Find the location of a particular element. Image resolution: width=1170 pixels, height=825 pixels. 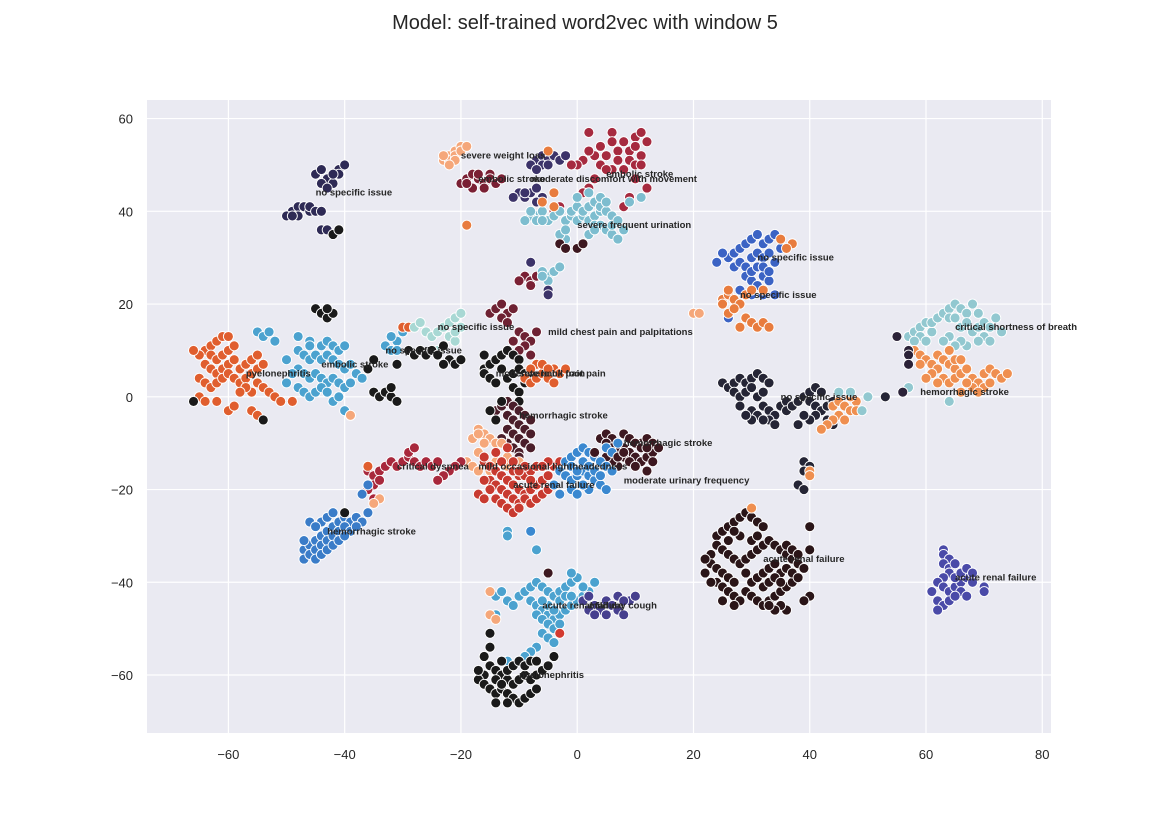

cluster-label: moderate back pain is located at coordinates (540, 374).